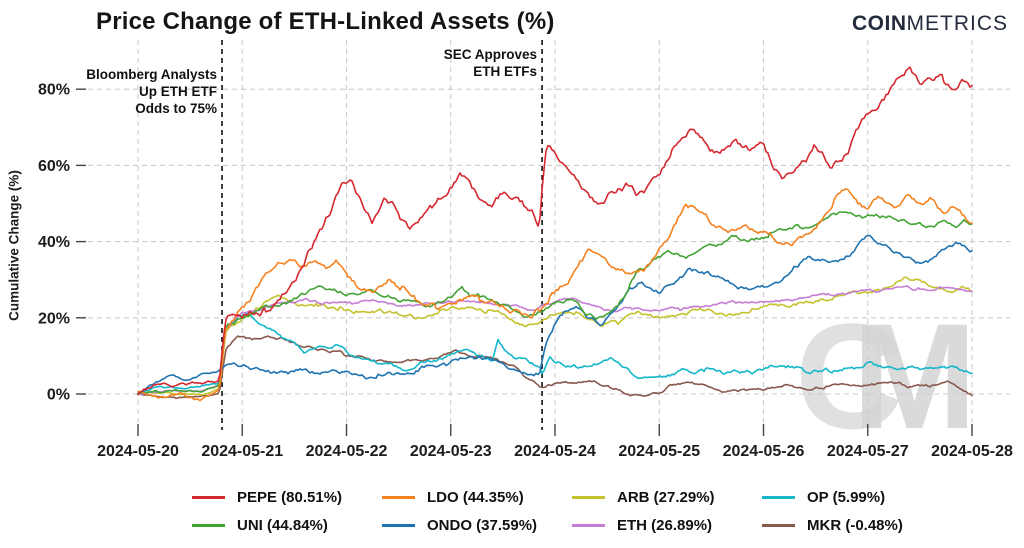 This screenshot has width=1024, height=548. I want to click on legend-item-op: OP (5.99%), so click(857, 497).